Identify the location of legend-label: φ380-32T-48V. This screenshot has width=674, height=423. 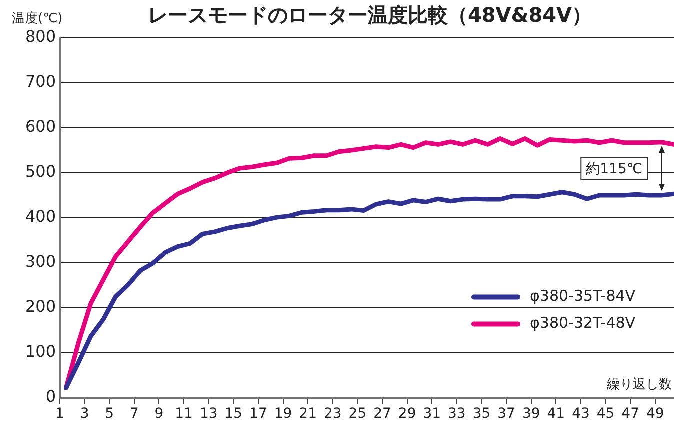
(583, 323).